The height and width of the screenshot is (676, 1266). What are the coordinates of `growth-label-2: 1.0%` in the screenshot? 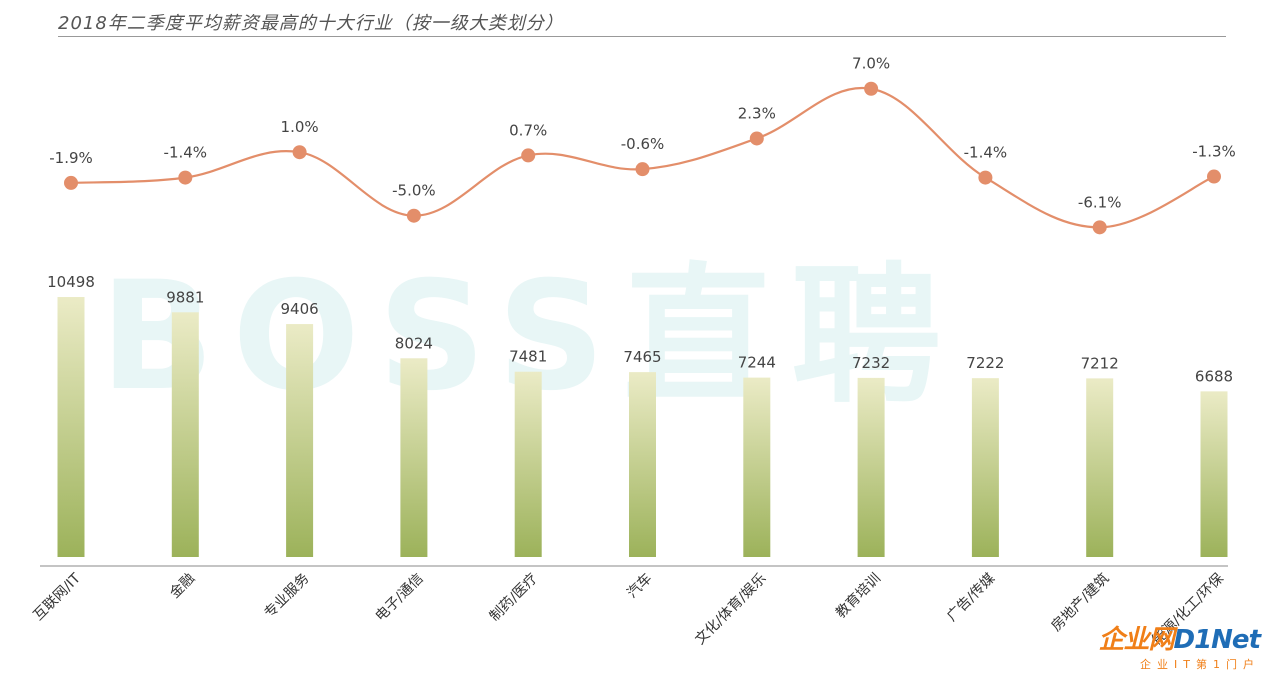 It's located at (300, 127).